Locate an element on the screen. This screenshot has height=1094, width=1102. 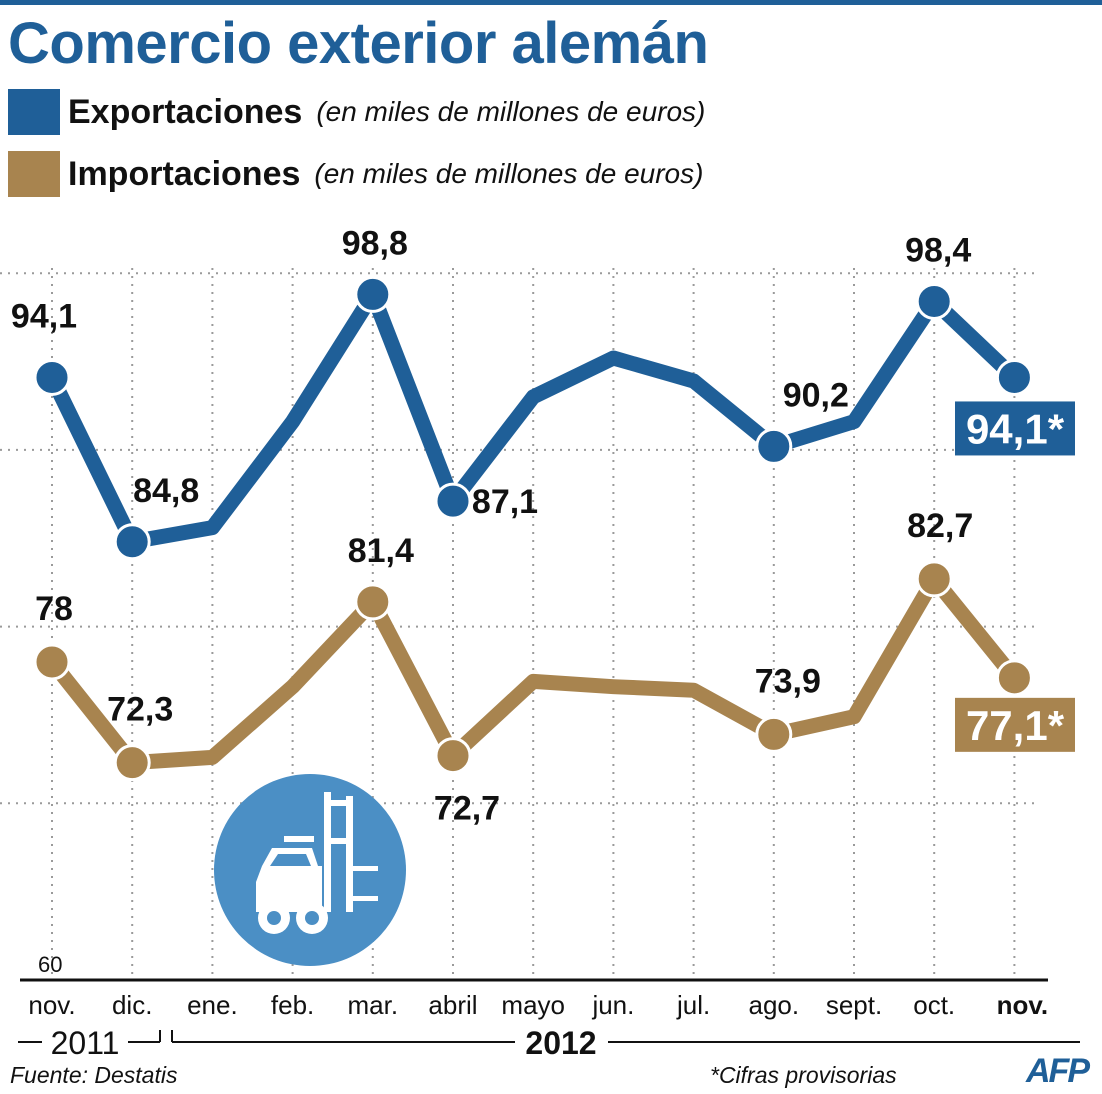
agency-logo: AFP is located at coordinates (1058, 1071).